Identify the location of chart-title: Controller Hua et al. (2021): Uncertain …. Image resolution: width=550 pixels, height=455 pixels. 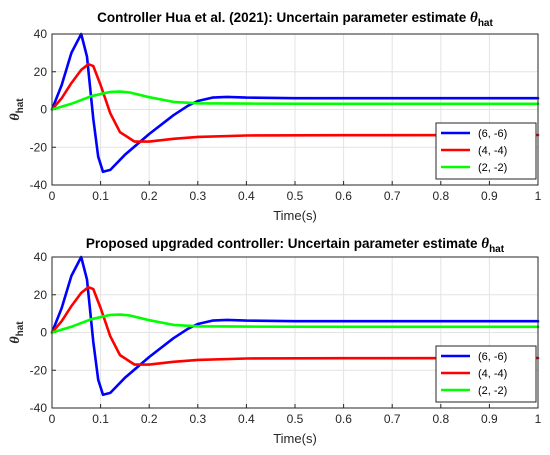
(295, 19).